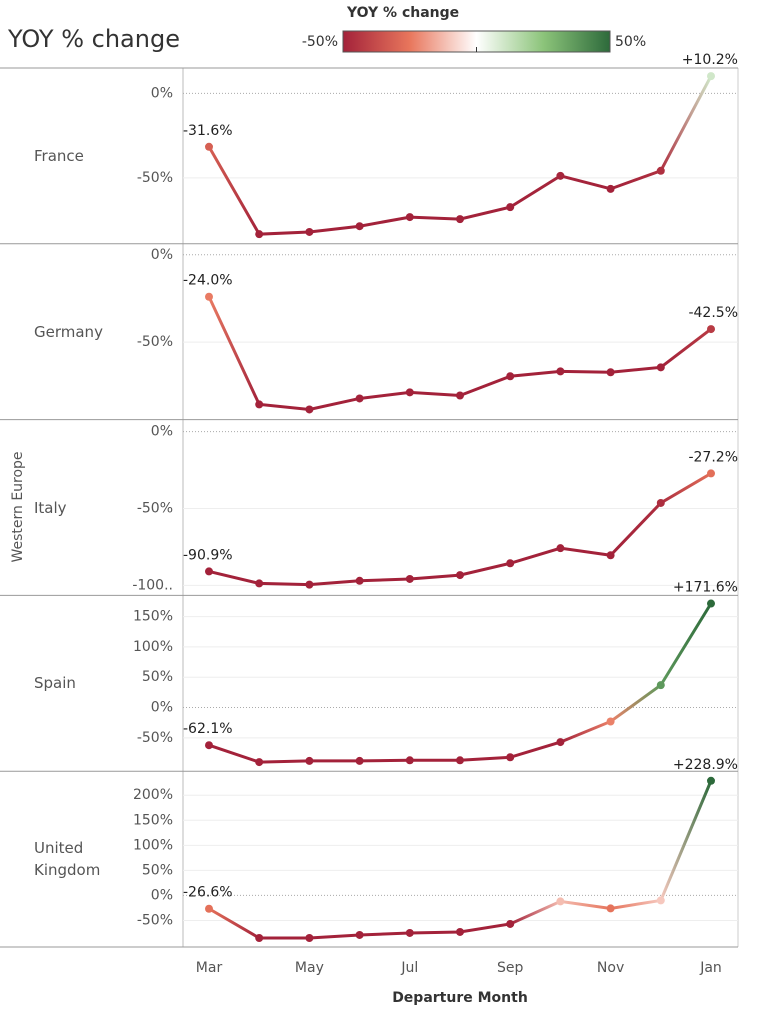 The height and width of the screenshot is (1024, 761). Describe the element at coordinates (610, 968) in the screenshot. I see `x-tick-label: Nov` at that location.